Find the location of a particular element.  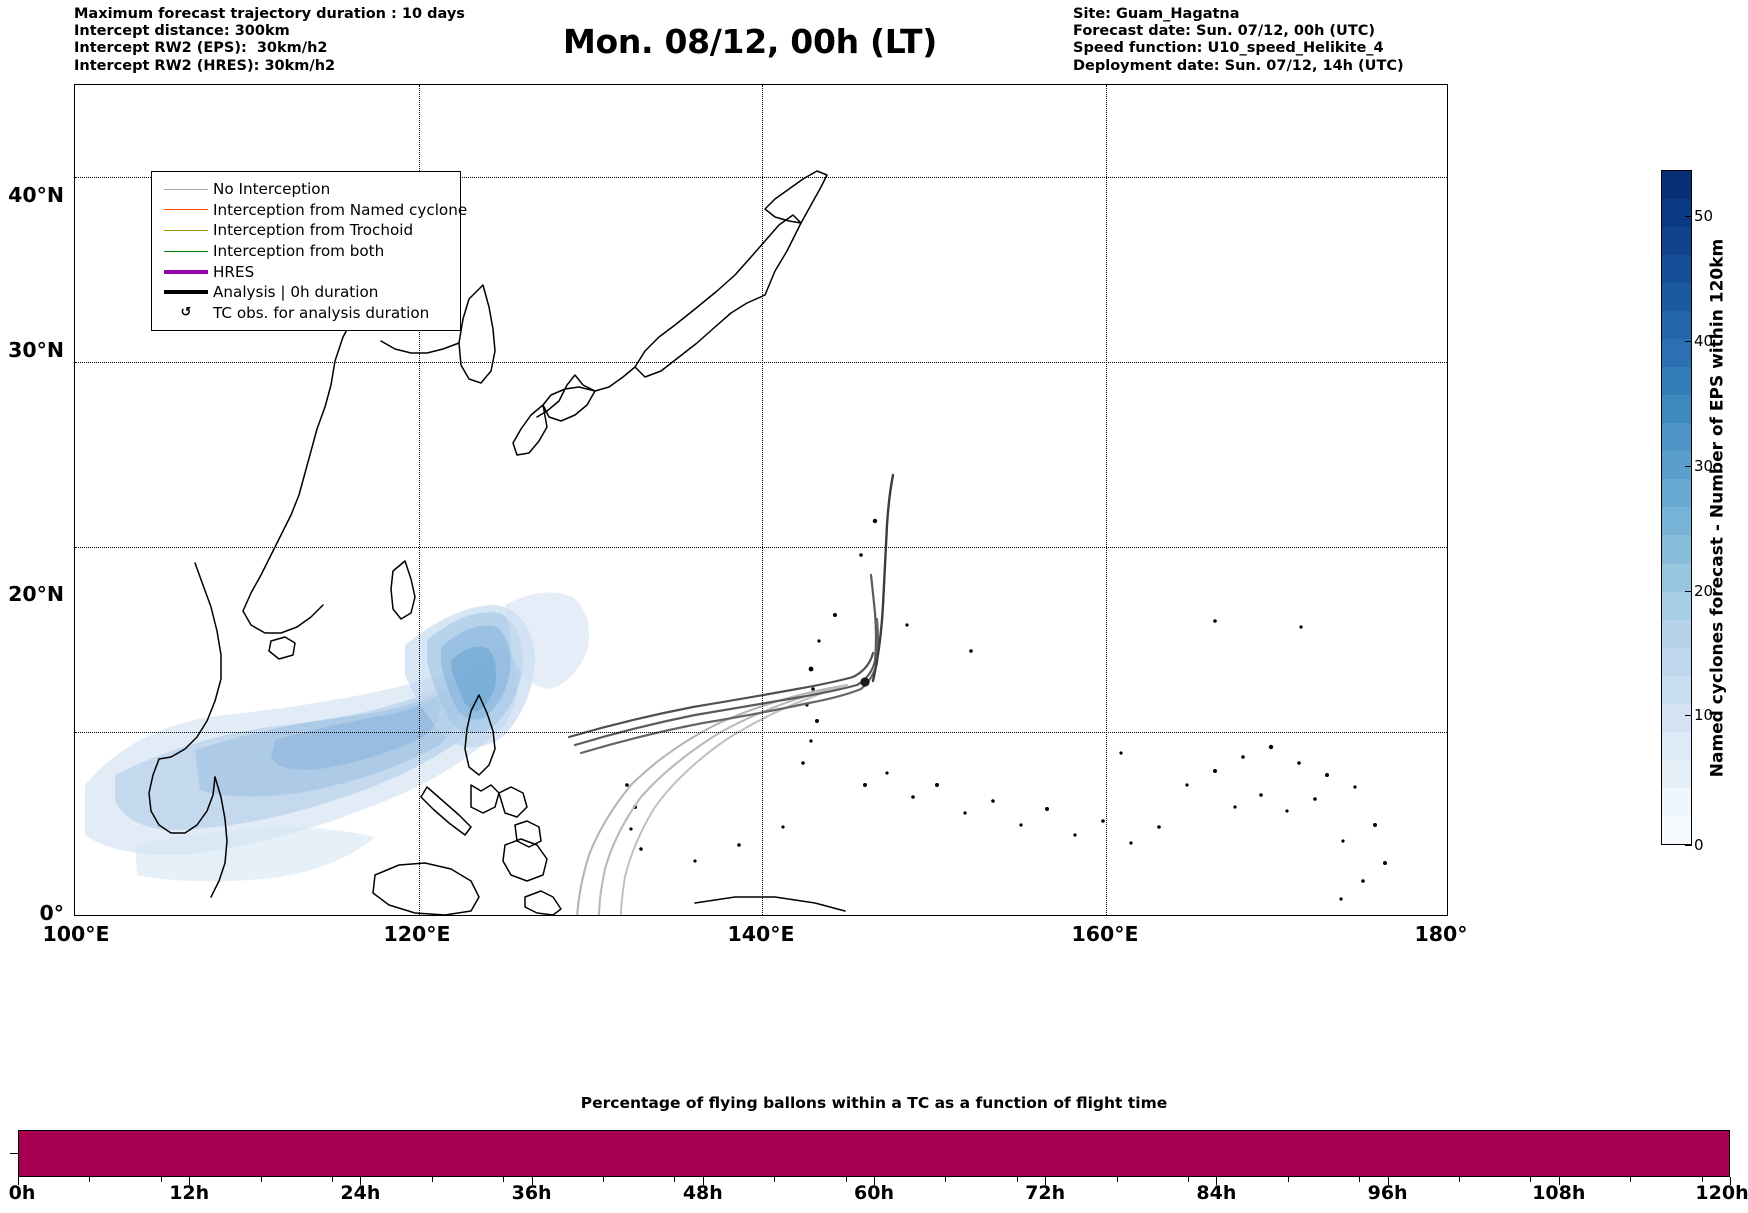

colorbar-tick-20: 20 is located at coordinates (1699, 591).